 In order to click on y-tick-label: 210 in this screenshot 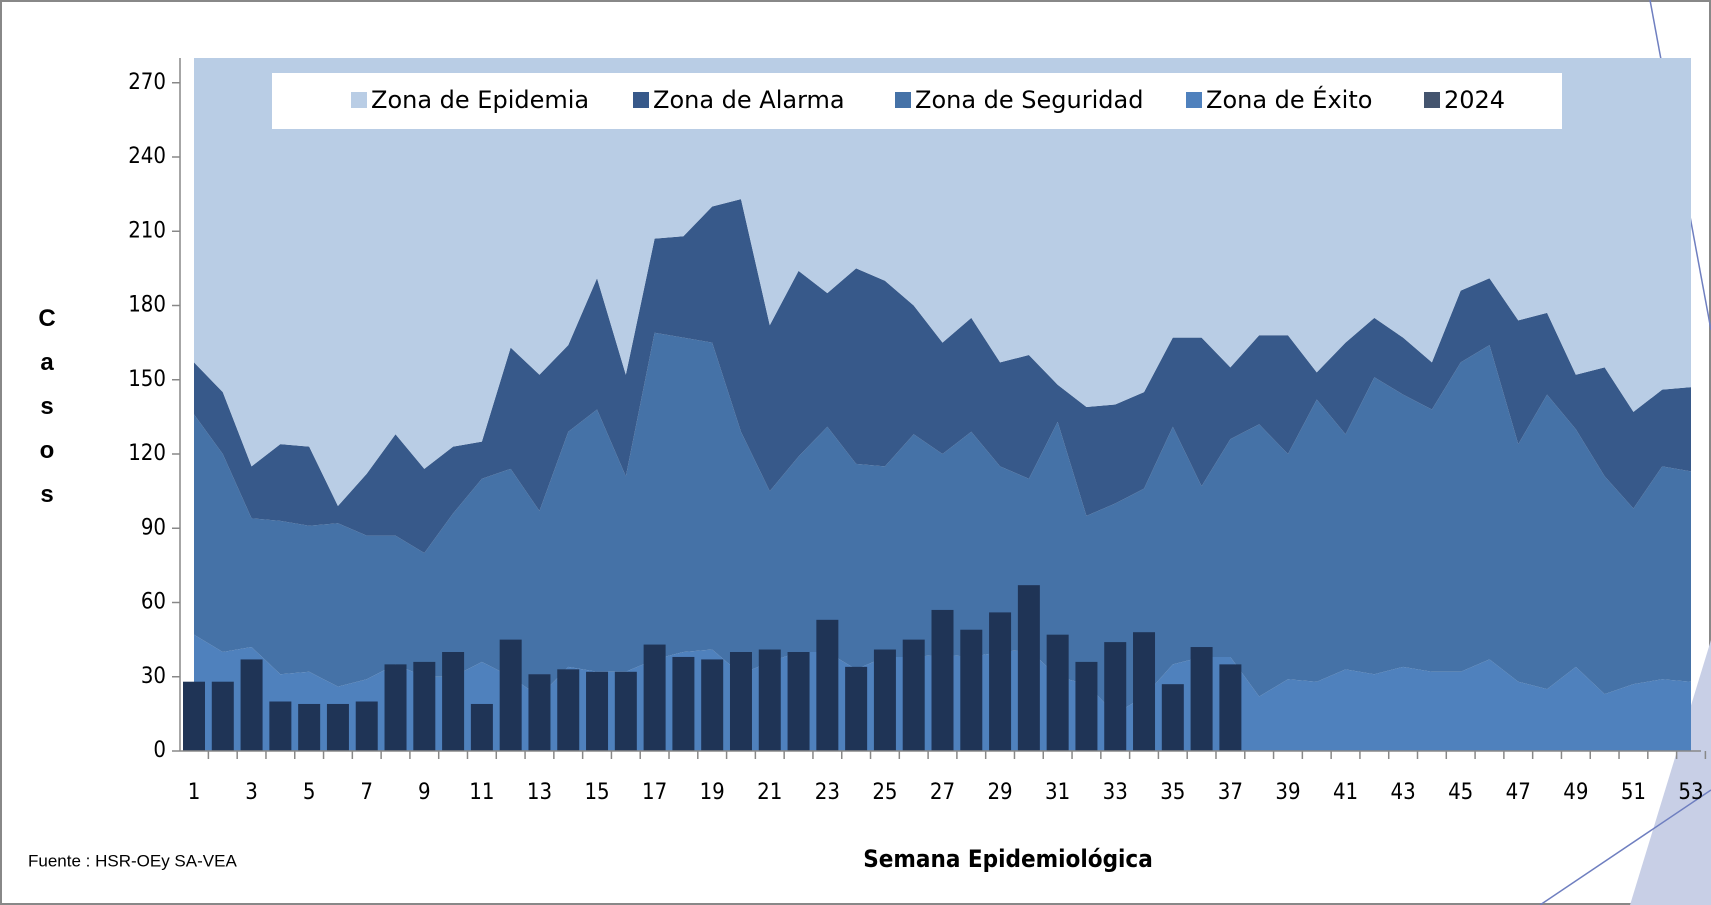, I will do `click(147, 230)`.